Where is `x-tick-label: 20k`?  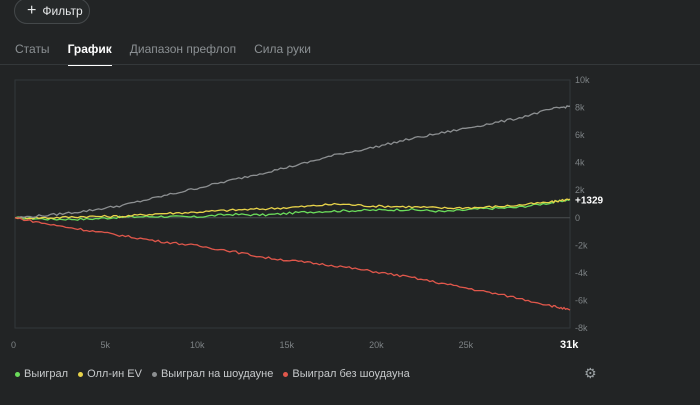 x-tick-label: 20k is located at coordinates (376, 345).